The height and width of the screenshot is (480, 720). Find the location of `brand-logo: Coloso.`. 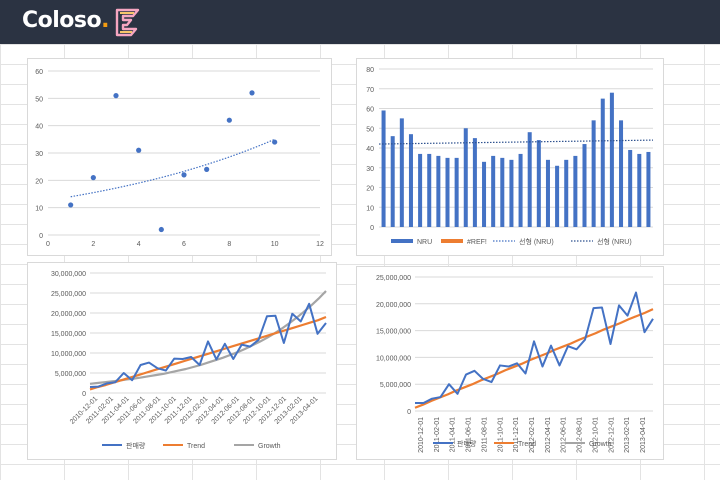

brand-logo: Coloso. is located at coordinates (65, 20).